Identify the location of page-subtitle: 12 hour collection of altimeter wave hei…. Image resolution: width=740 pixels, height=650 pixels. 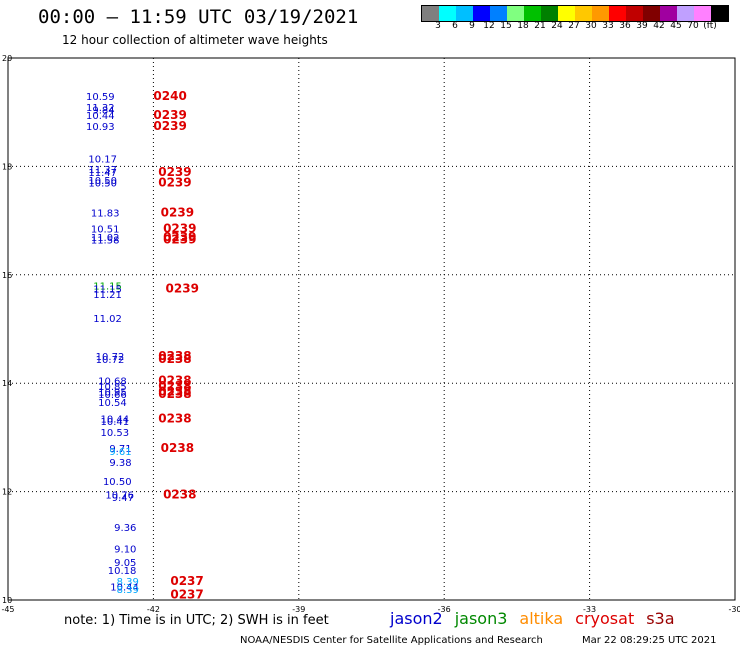
(195, 40).